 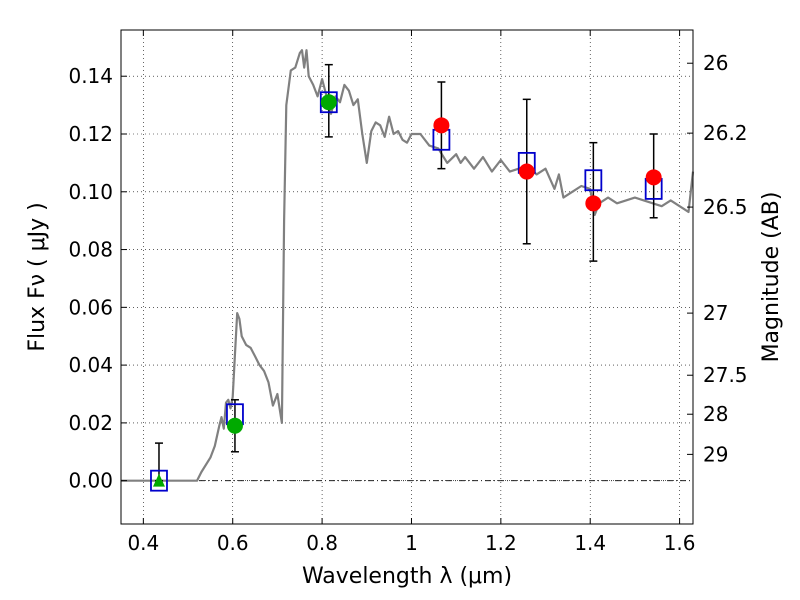 What do you see at coordinates (90, 307) in the screenshot?
I see `y-tick-label: 0.06` at bounding box center [90, 307].